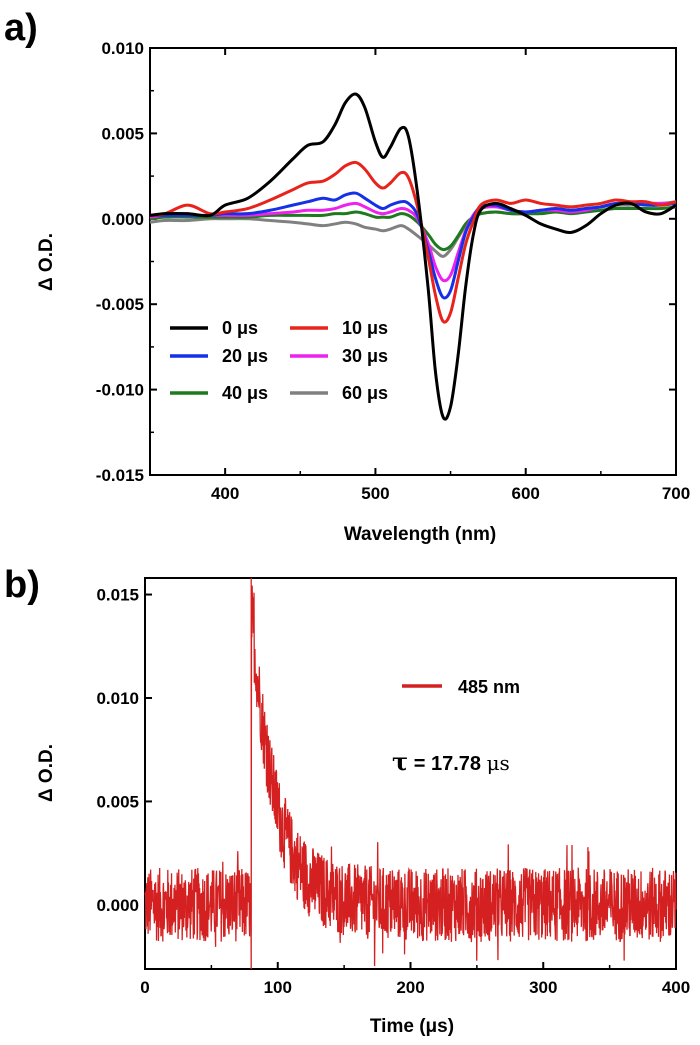 The image size is (700, 1045). I want to click on panel-b-label: b), so click(22, 585).